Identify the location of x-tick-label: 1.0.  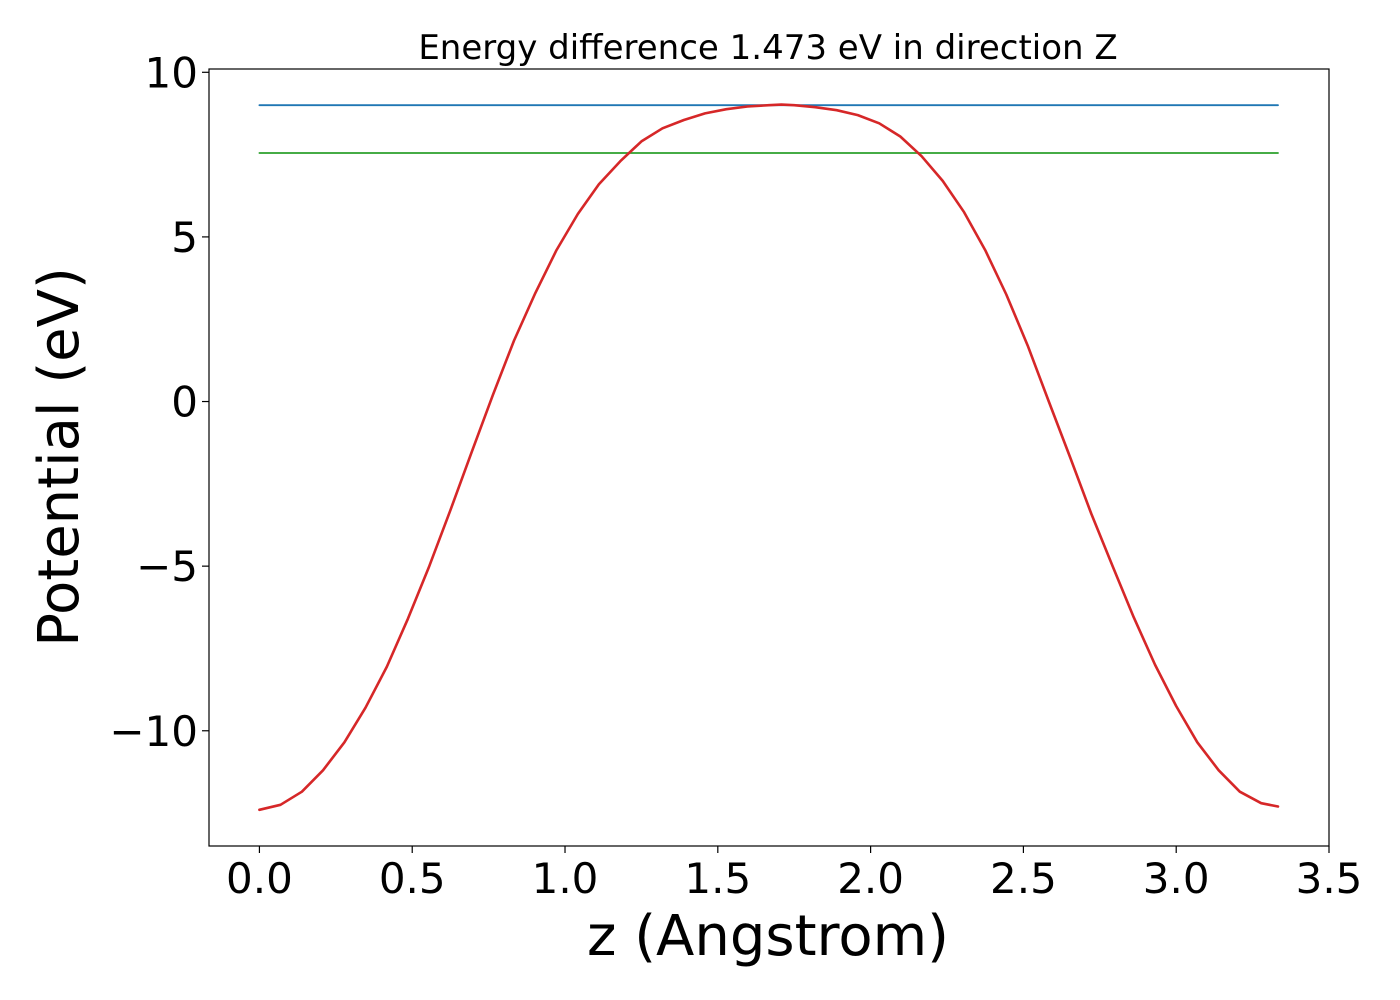
(565, 878).